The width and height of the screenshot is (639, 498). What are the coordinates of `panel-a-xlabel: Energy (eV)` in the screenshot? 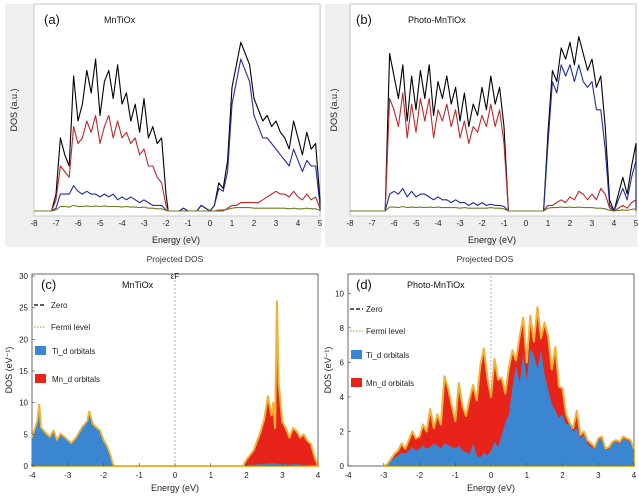 It's located at (176, 240).